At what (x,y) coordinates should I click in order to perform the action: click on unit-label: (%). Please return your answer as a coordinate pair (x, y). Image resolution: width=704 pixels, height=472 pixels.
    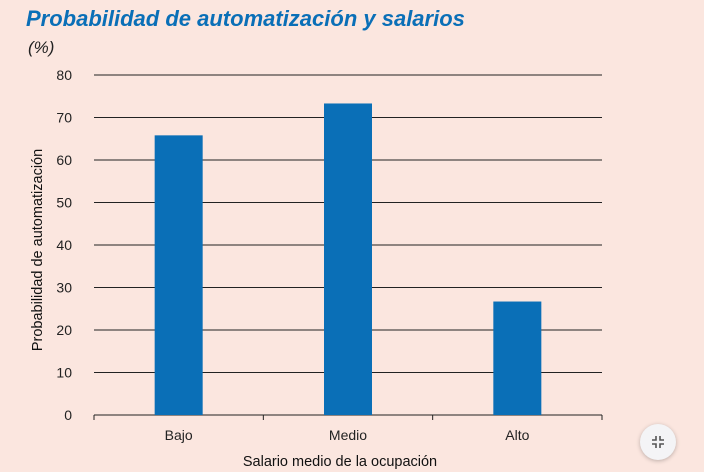
    Looking at the image, I should click on (41, 47).